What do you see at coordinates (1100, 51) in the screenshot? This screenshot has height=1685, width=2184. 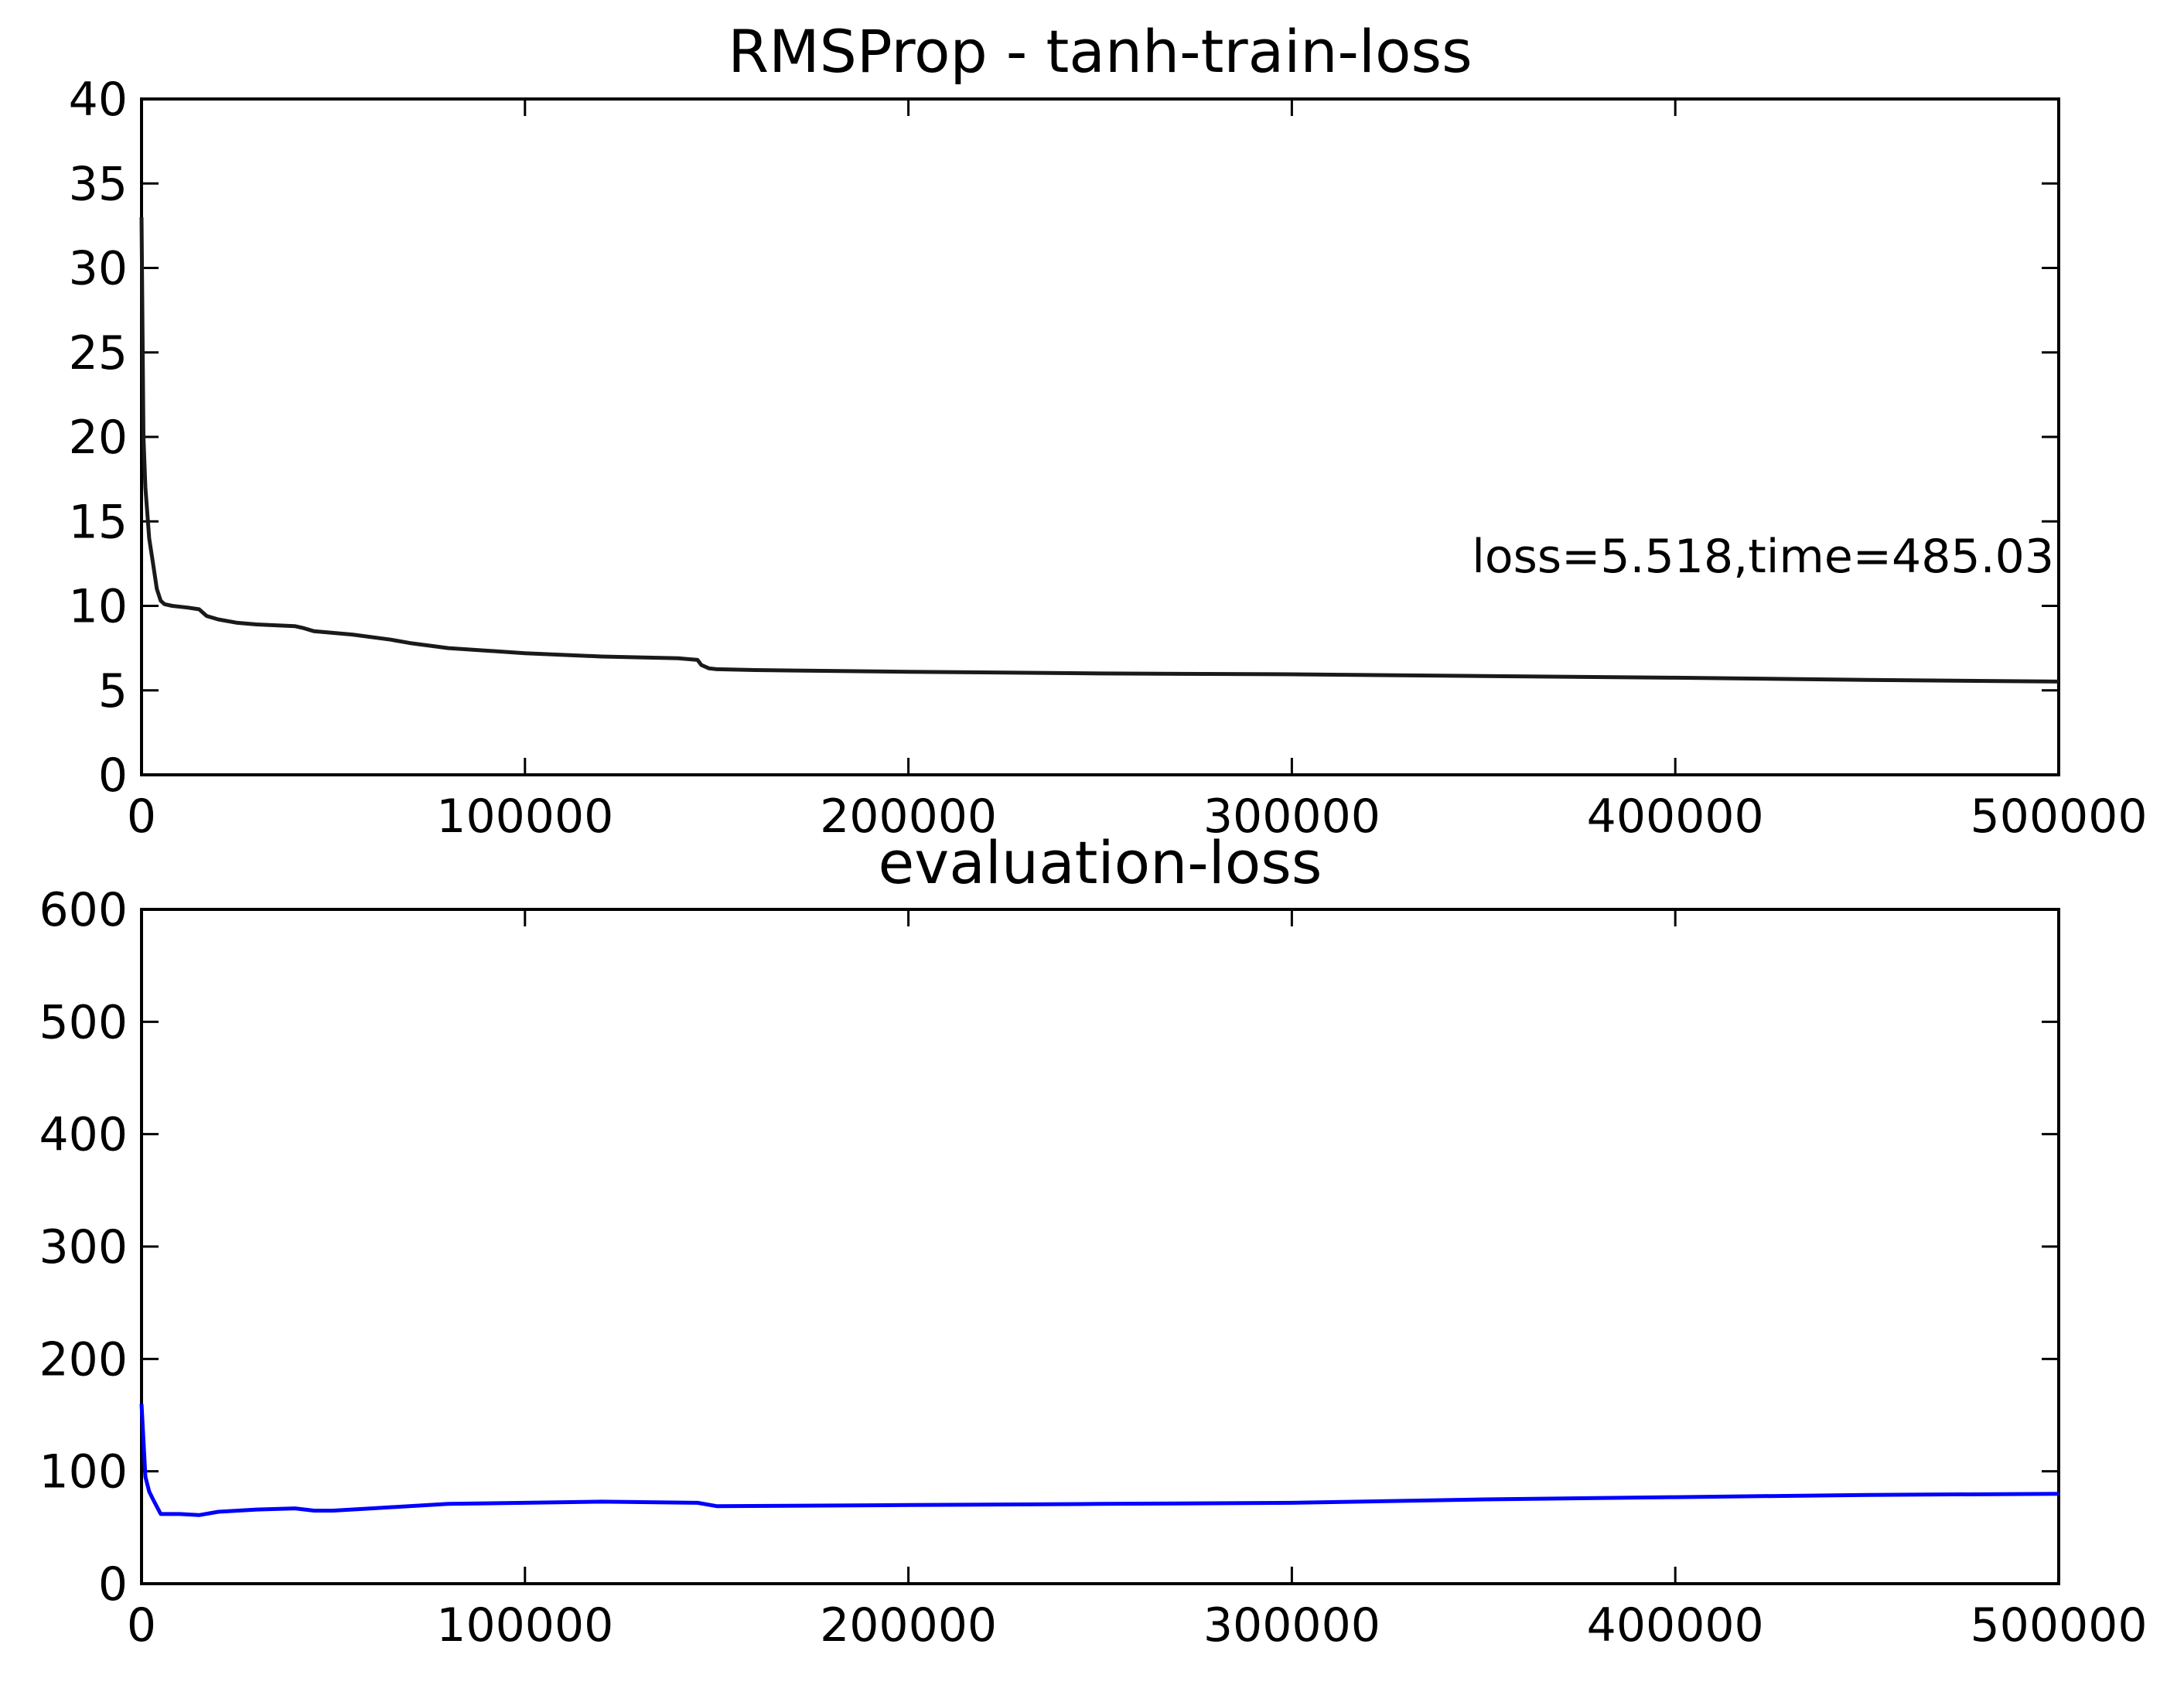 I see `chart-title: RMSProp - tanh-train-loss` at bounding box center [1100, 51].